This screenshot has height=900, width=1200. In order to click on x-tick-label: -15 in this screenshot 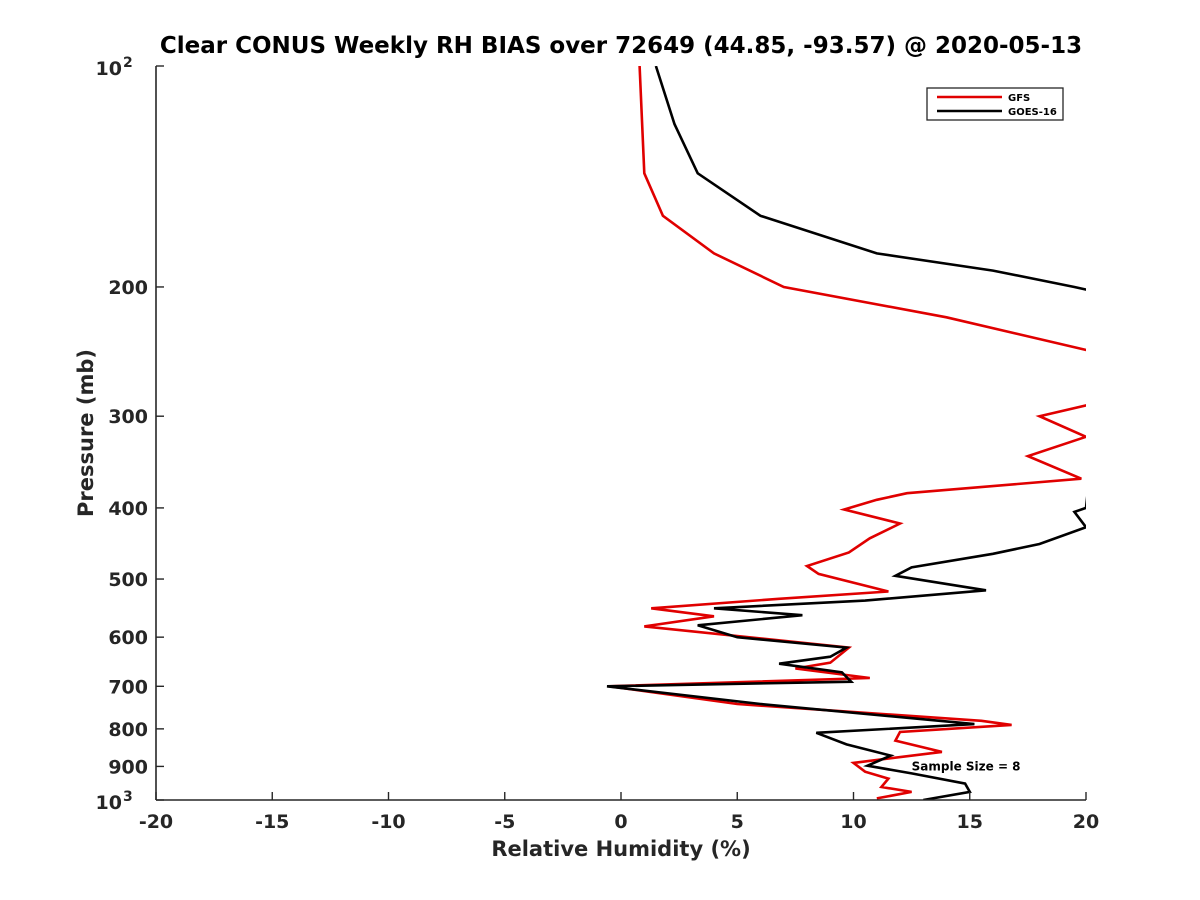, I will do `click(272, 822)`.